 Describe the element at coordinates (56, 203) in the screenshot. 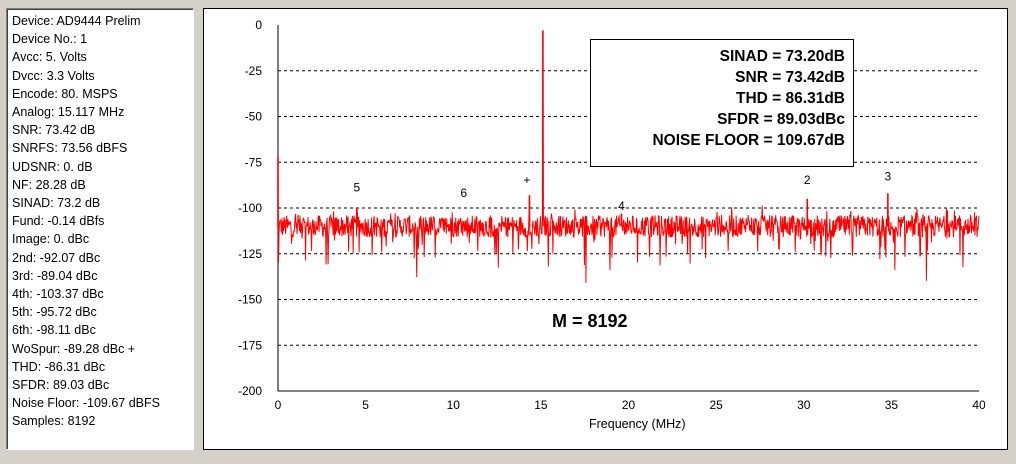

I see `info-line: SINAD: 73.2 dB` at that location.